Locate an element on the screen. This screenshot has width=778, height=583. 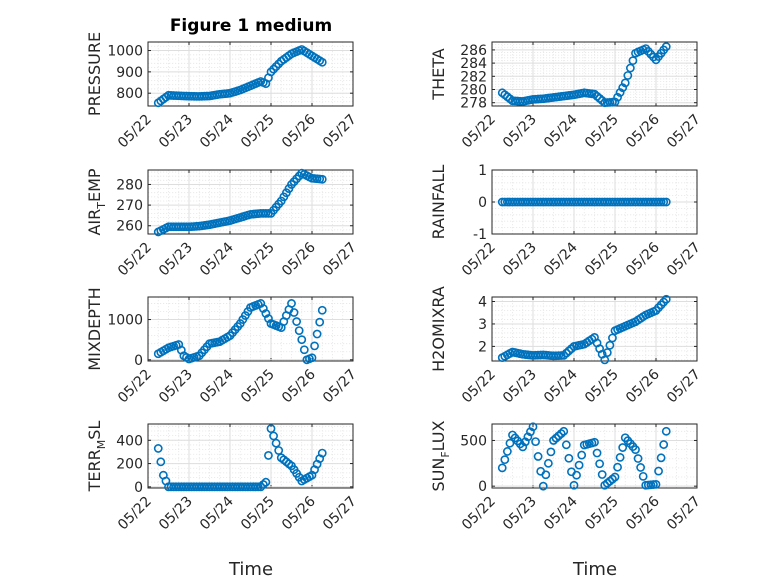
y-tick-label: 270 is located at coordinates (129, 206).